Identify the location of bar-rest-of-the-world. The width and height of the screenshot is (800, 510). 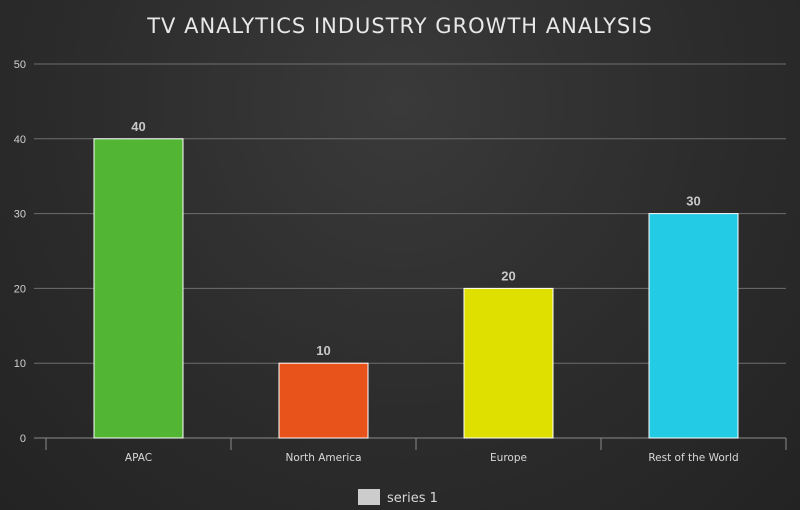
(693, 326).